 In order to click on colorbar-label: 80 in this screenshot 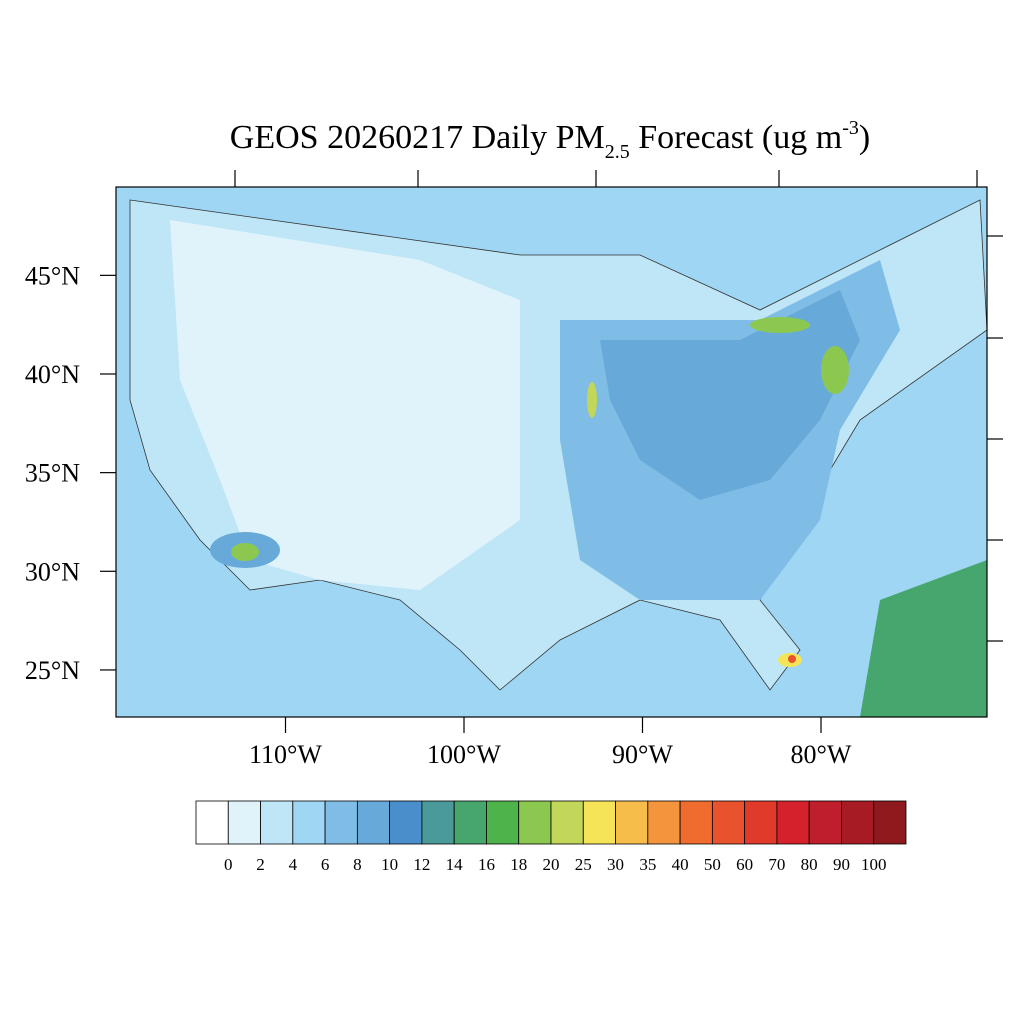, I will do `click(809, 864)`.